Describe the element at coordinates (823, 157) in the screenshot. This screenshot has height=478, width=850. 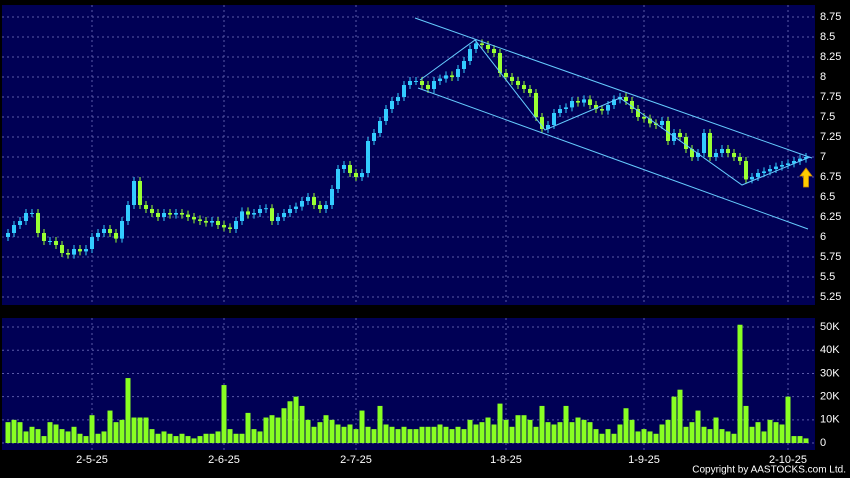
I see `y-tick-label: 7` at that location.